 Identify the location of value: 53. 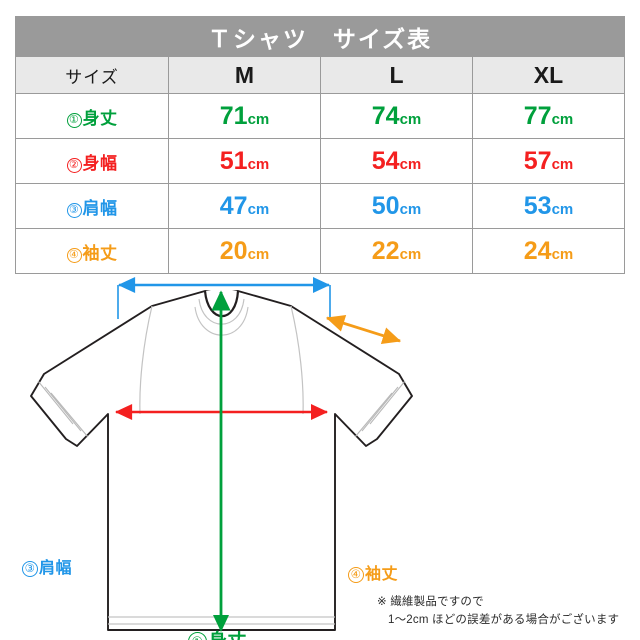
(537, 205).